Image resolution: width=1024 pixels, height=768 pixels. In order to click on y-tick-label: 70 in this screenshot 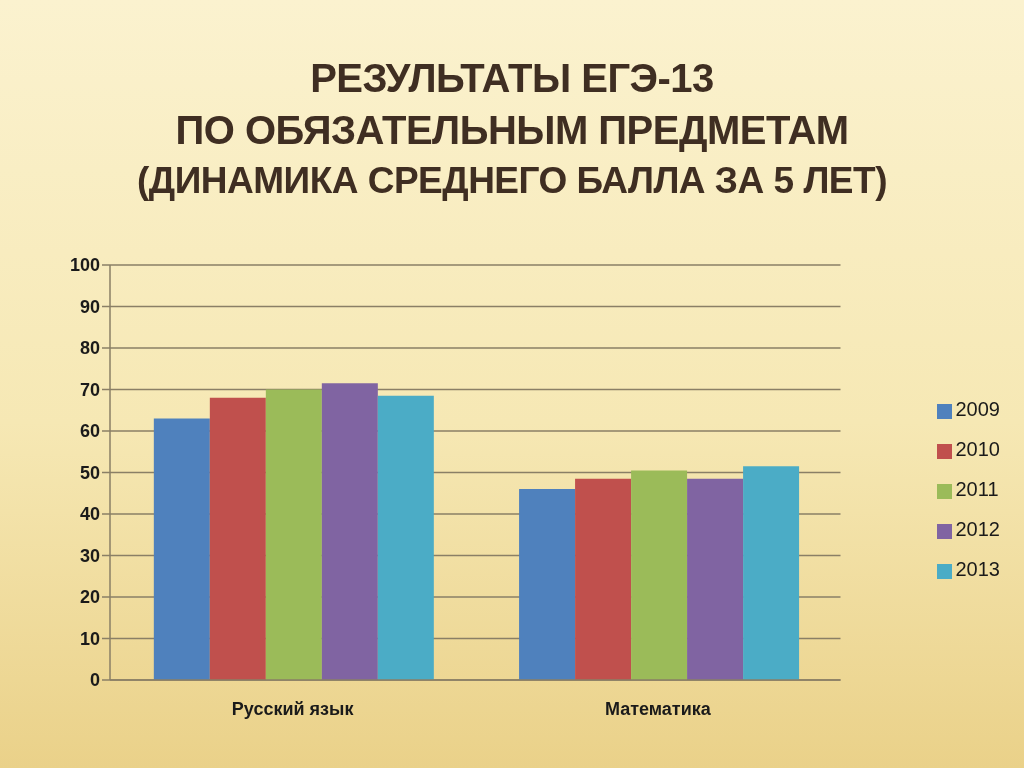, I will do `click(89, 389)`.